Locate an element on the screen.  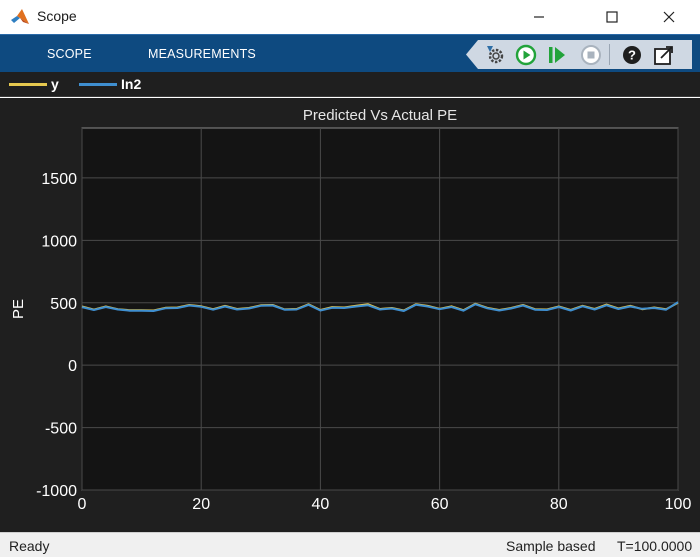
chart-title: Predicted Vs Actual PE is located at coordinates (380, 115).